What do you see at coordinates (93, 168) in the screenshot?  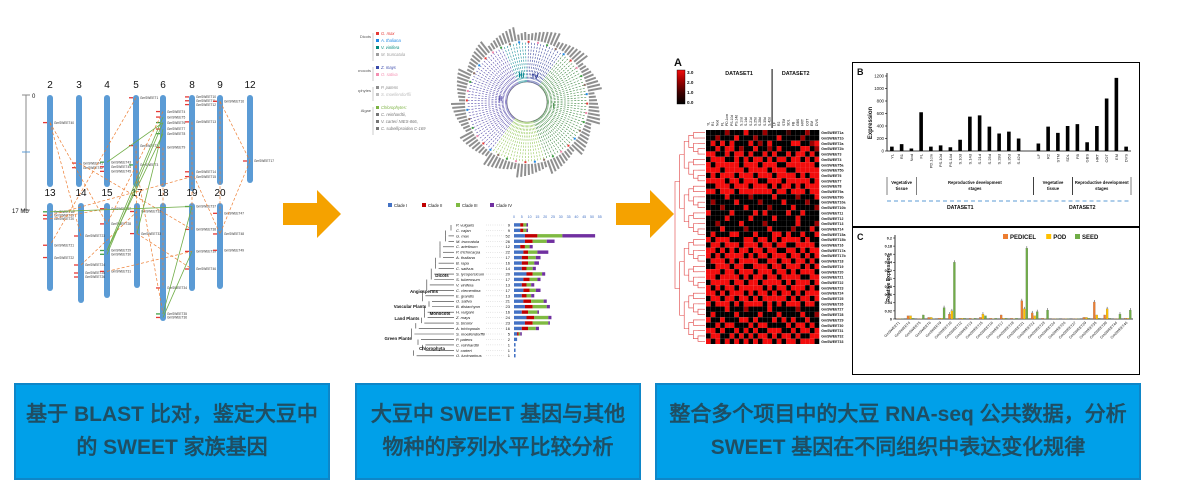 I see `gene-label: GmSWEET42` at bounding box center [93, 168].